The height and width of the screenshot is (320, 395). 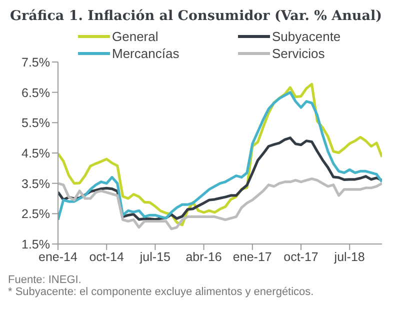 I want to click on y-tick-label: 3.5%, so click(x=36, y=183).